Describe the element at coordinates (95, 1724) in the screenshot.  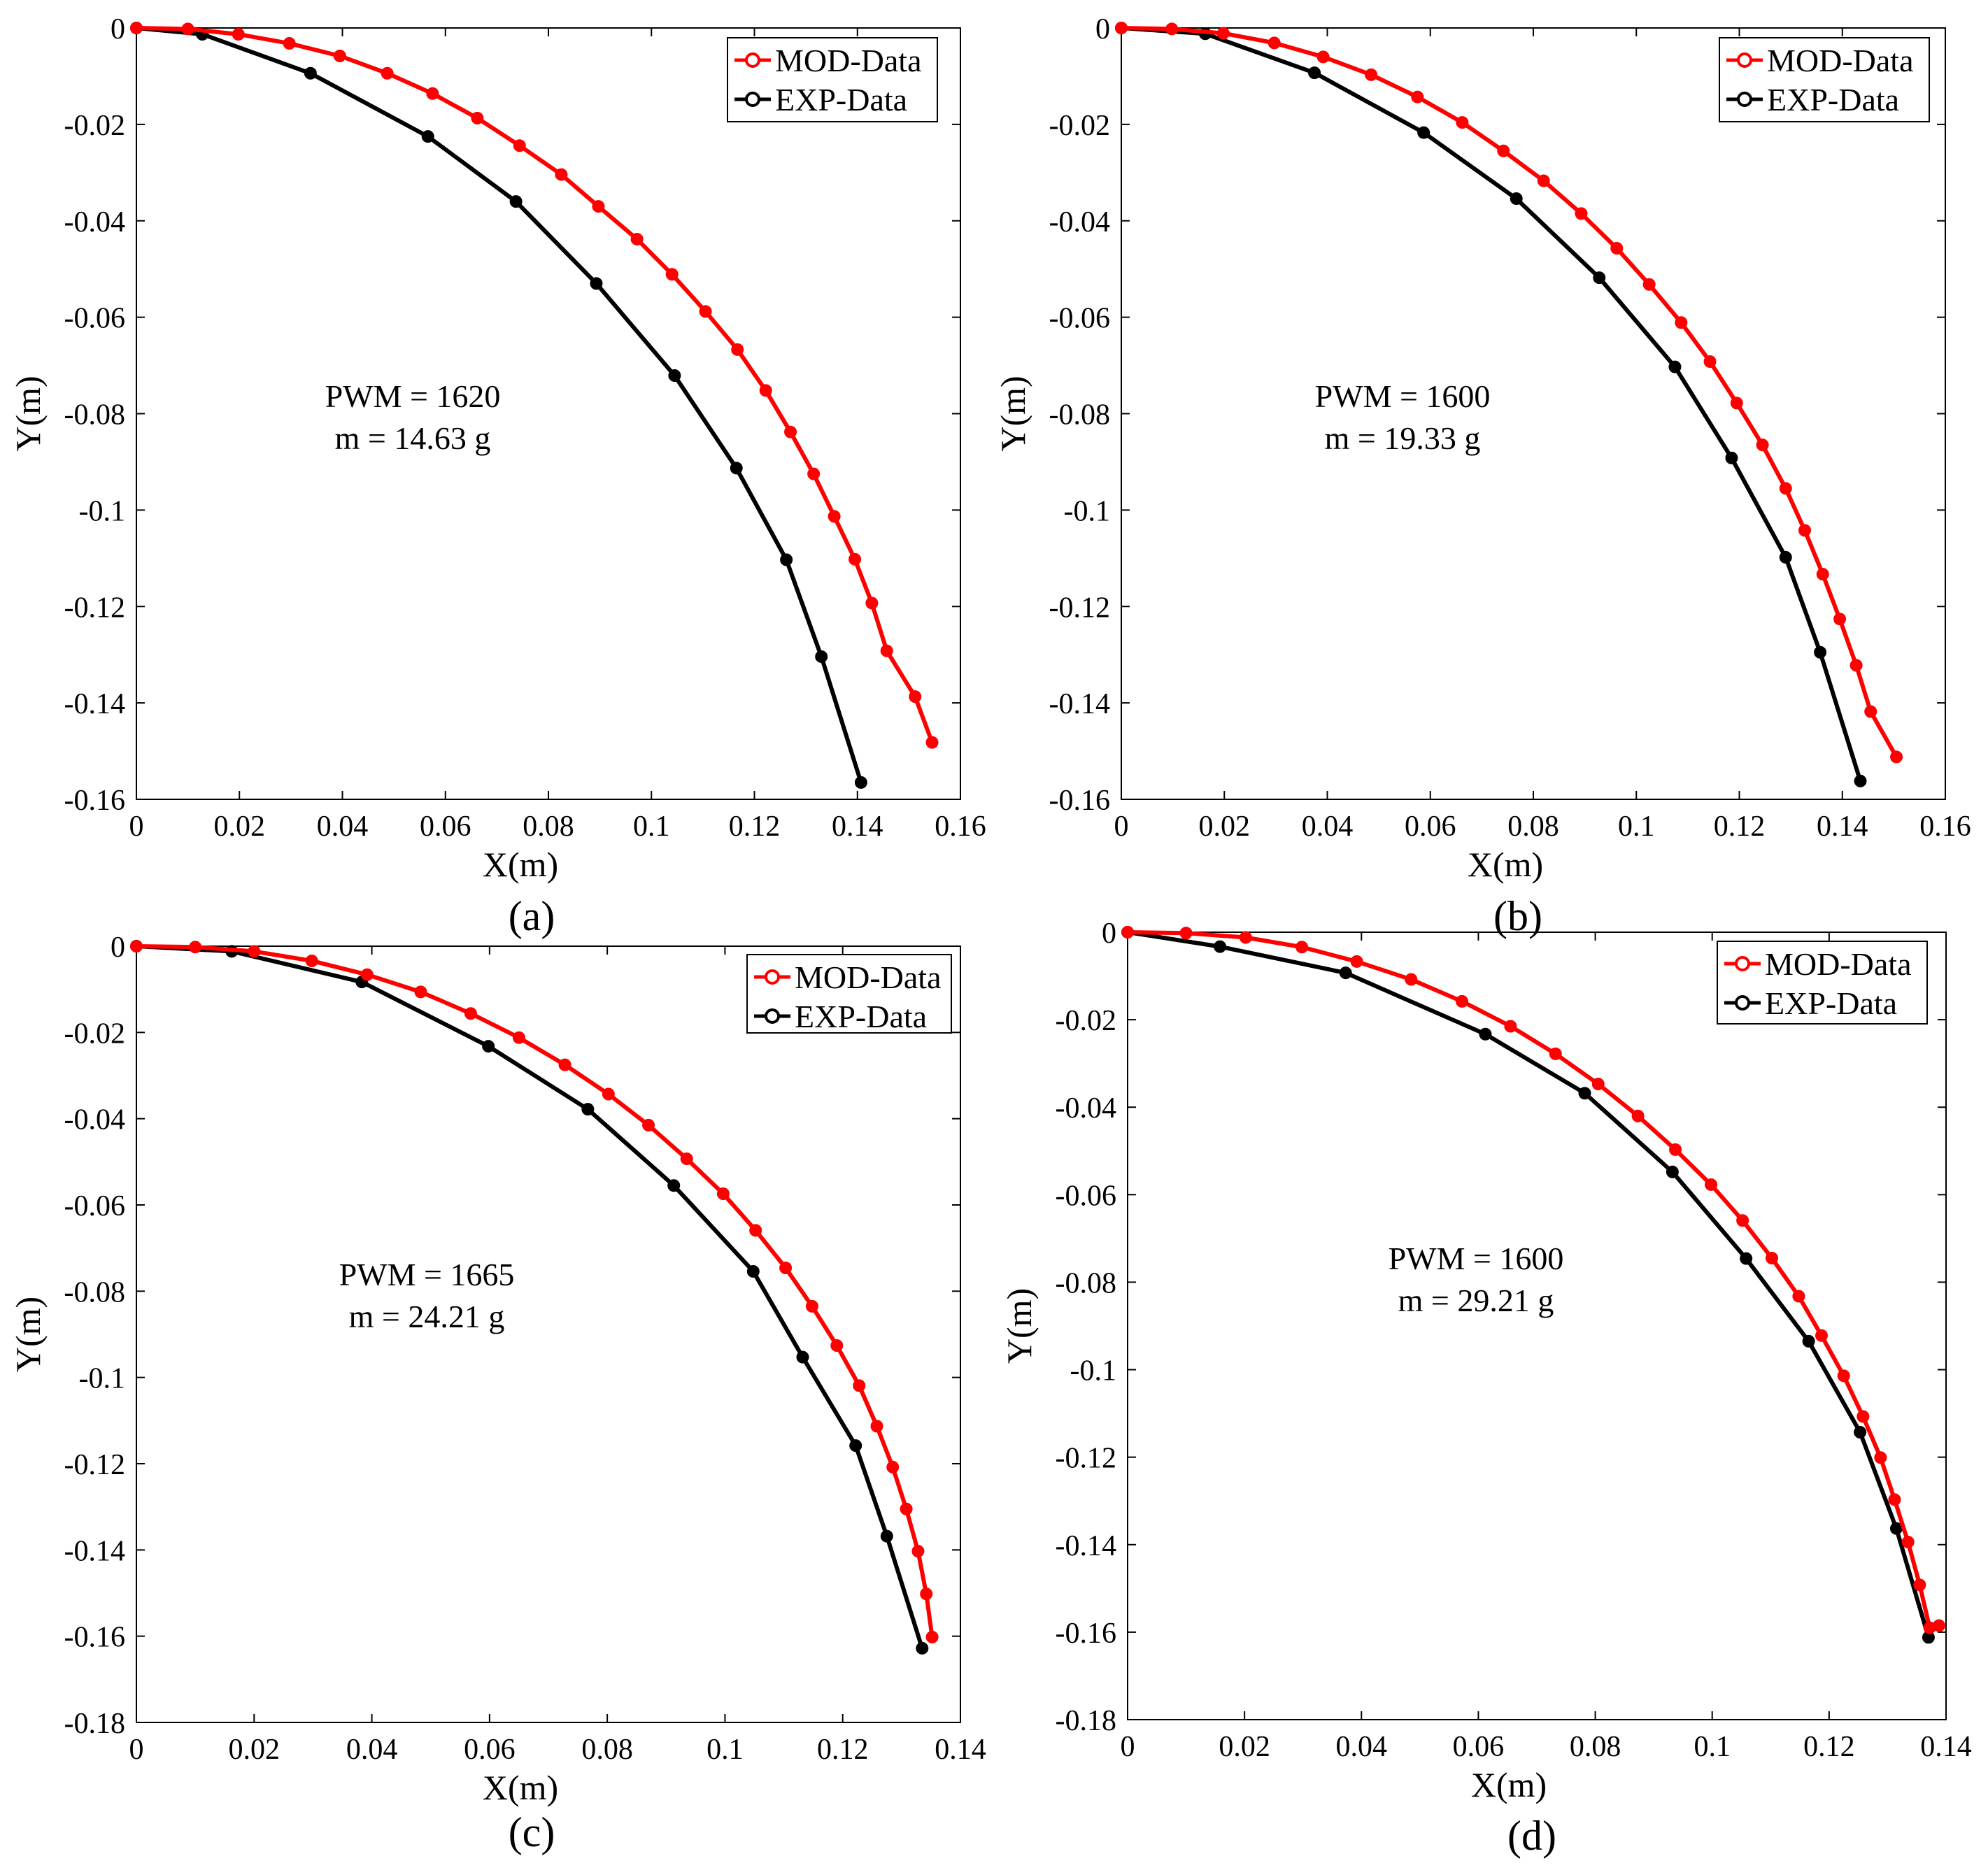
I see `y-tick-label: -0.18` at that location.